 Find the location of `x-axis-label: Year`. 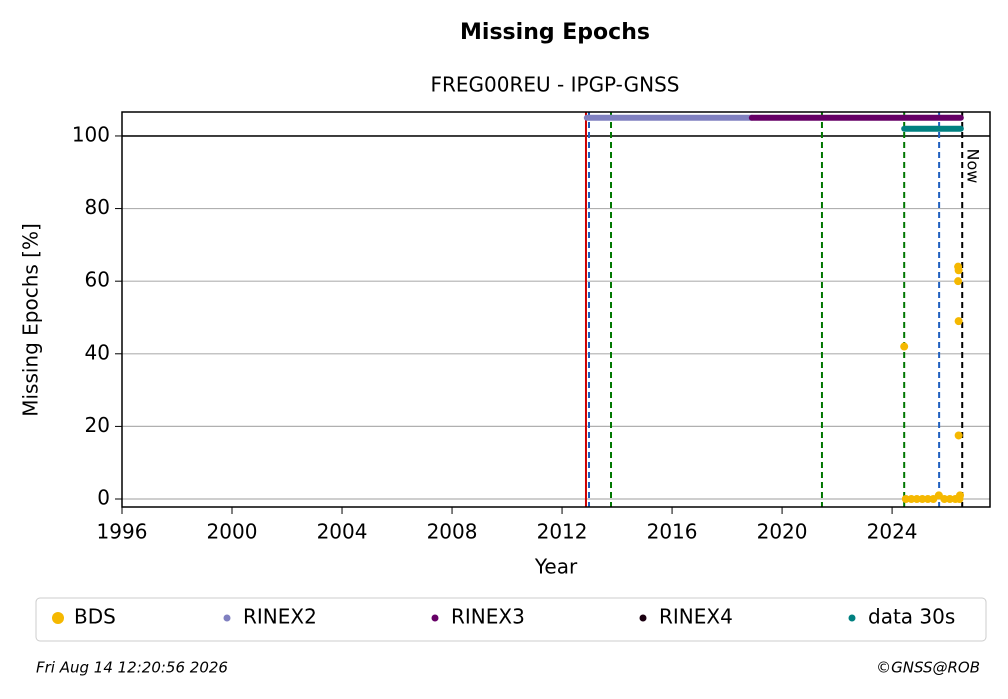

x-axis-label: Year is located at coordinates (556, 567).